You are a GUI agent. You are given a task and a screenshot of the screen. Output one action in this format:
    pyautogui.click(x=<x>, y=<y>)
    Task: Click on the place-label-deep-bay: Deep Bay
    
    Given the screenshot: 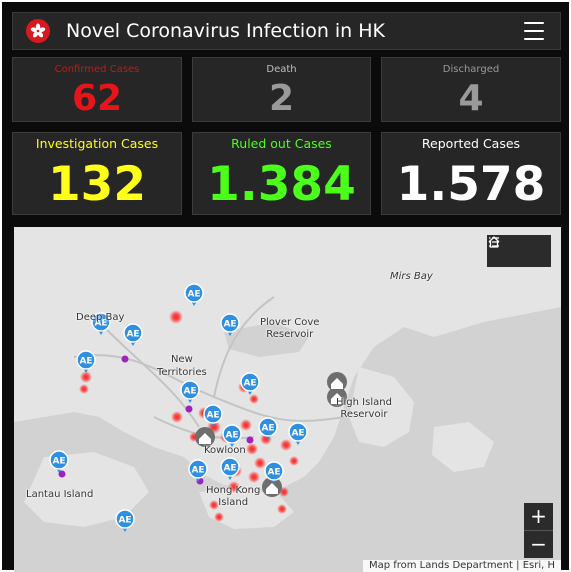 What is the action you would take?
    pyautogui.click(x=100, y=317)
    